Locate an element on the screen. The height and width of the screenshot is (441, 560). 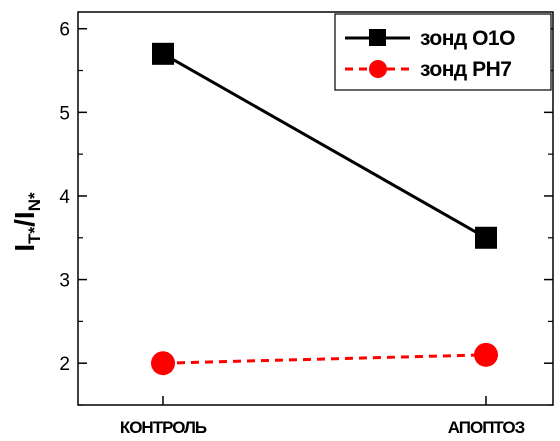
x-tick-label: АПОПТОЗ is located at coordinates (486, 427).